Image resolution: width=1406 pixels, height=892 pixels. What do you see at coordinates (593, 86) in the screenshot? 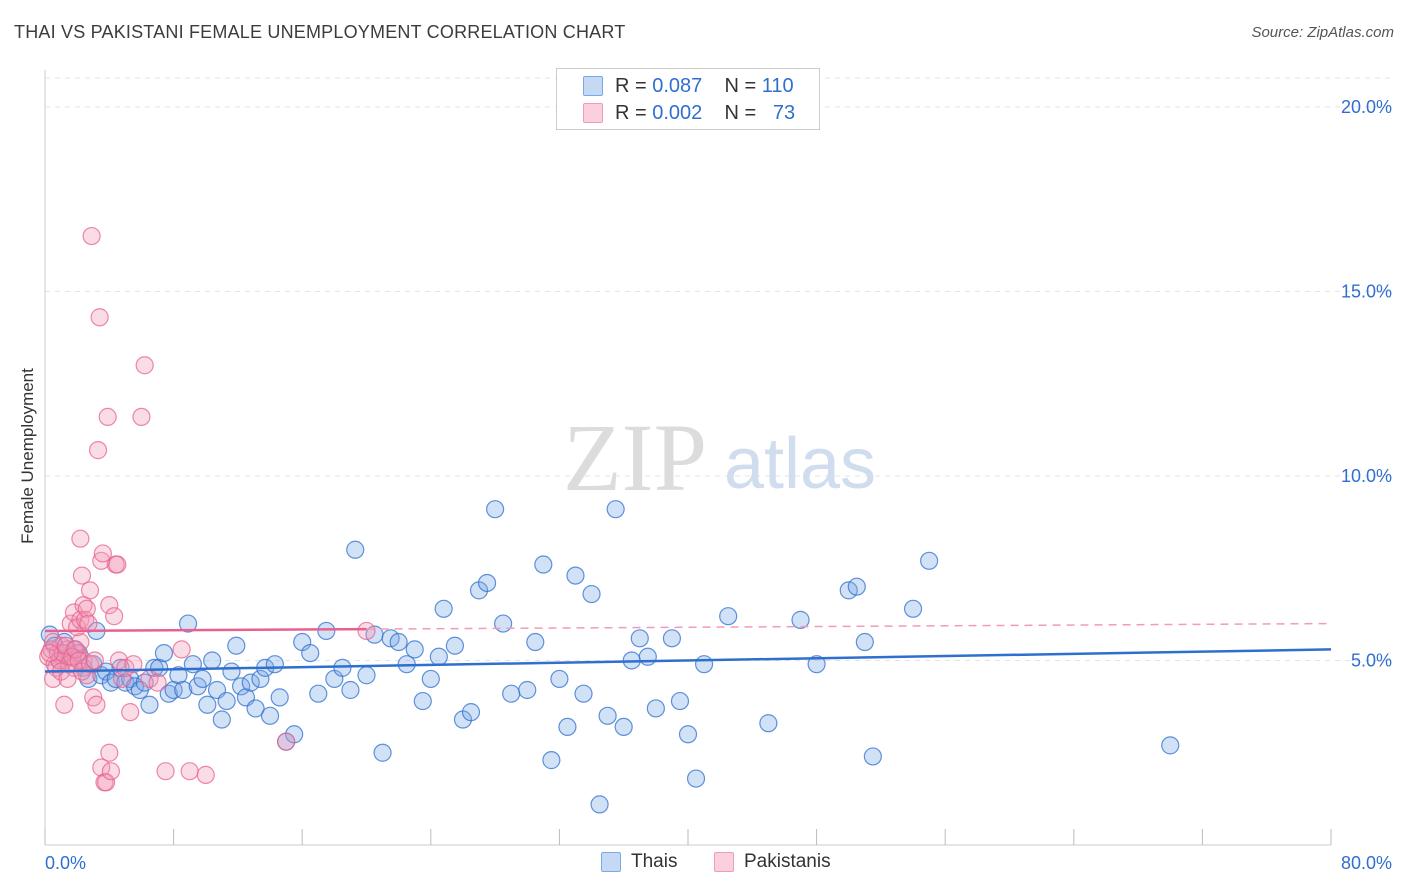
I see `legend-swatch-thais` at bounding box center [593, 86].